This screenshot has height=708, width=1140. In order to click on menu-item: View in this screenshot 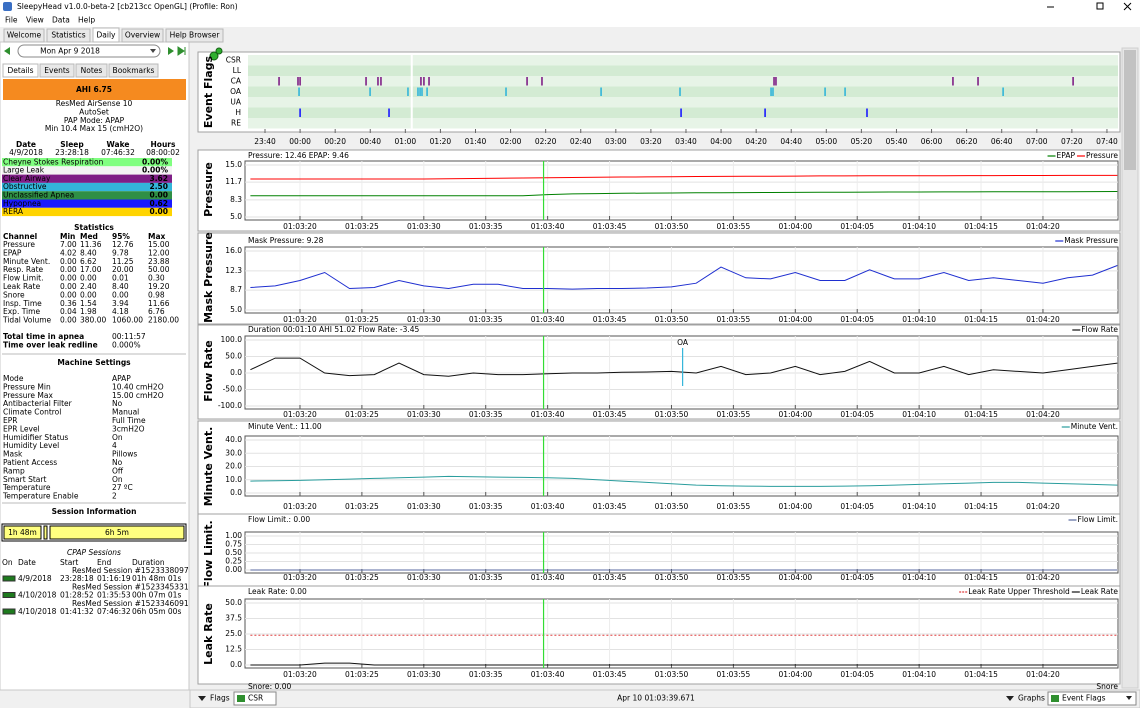, I will do `click(35, 20)`.